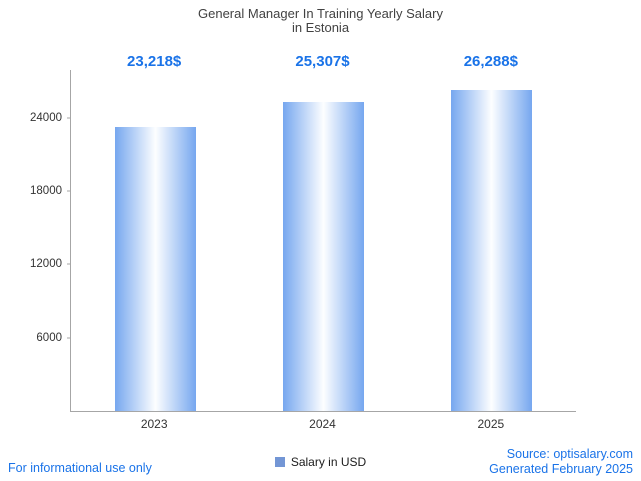 The image size is (641, 481). I want to click on x-axis-label: 2023, so click(154, 424).